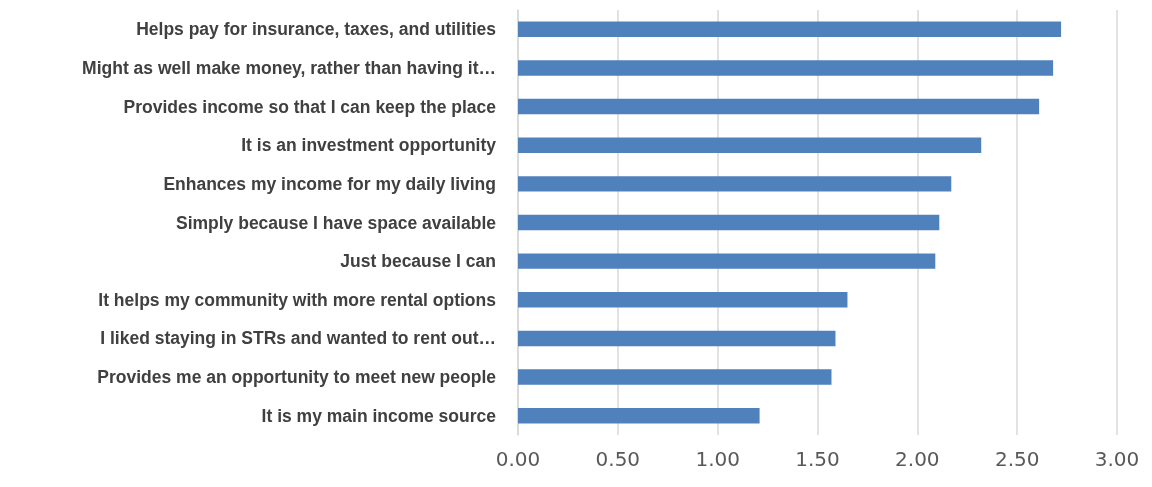 Image resolution: width=1152 pixels, height=487 pixels. What do you see at coordinates (336, 222) in the screenshot?
I see `y-tick-label: Simply because I have space available` at bounding box center [336, 222].